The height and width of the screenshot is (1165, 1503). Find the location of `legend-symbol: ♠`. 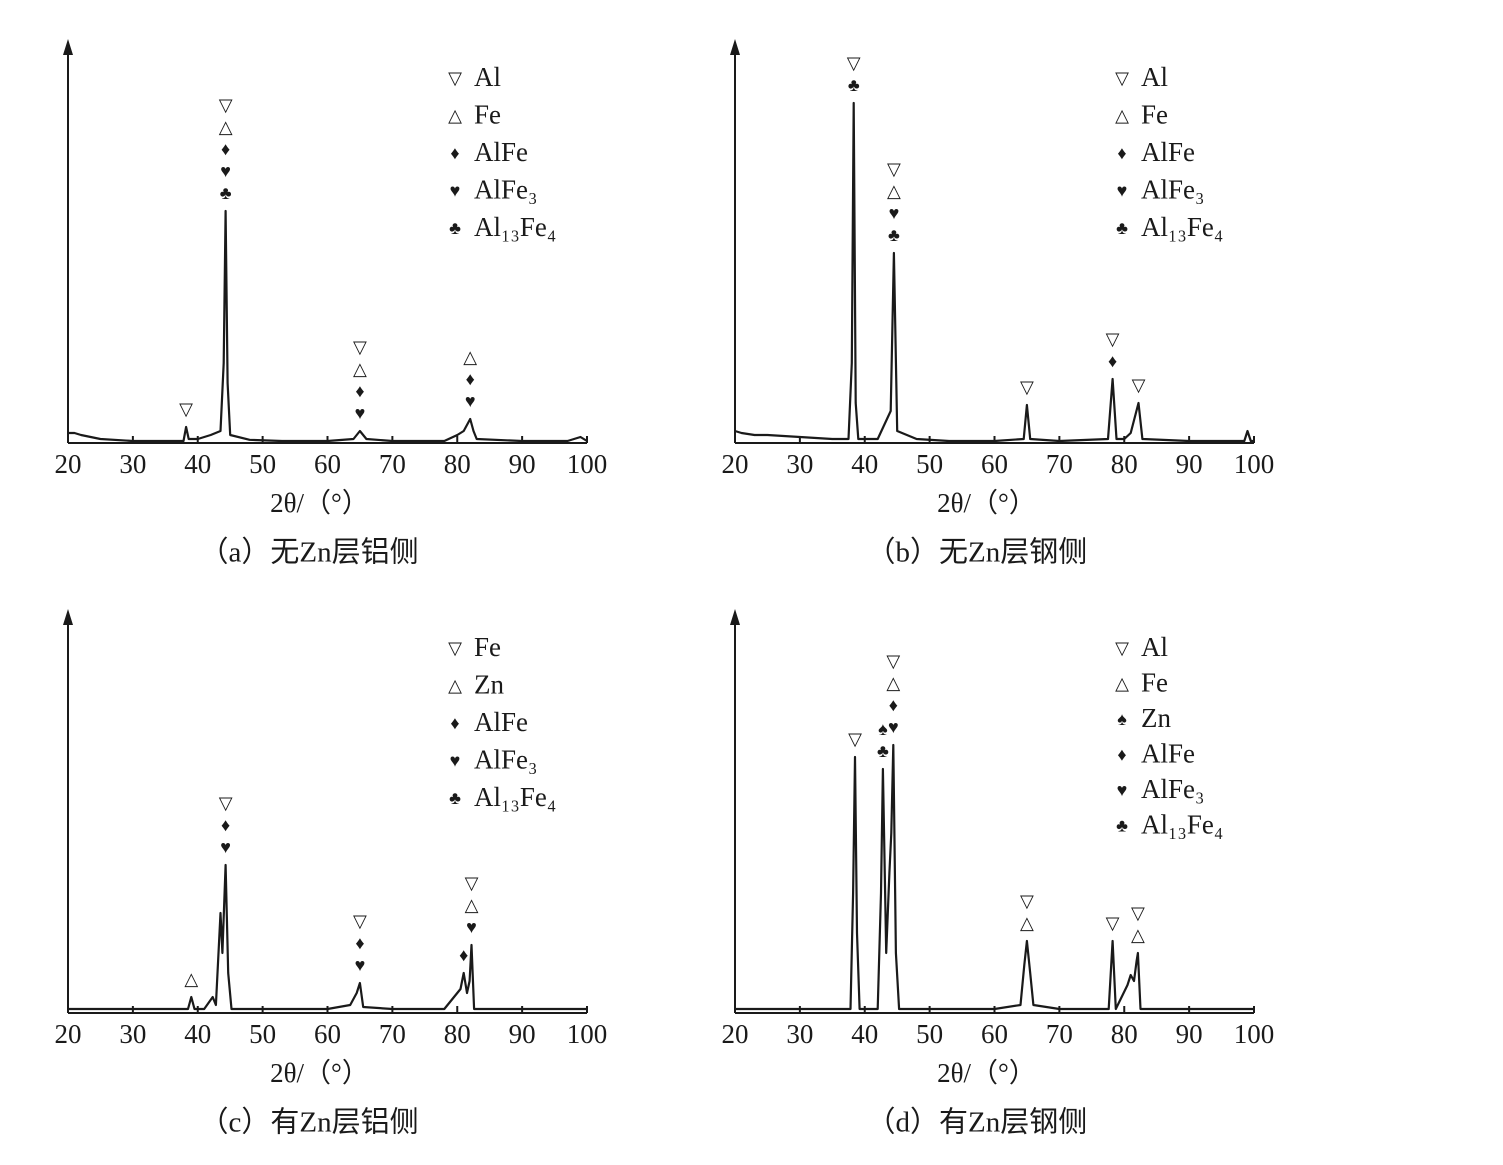

legend-symbol: ♠ is located at coordinates (1122, 719).